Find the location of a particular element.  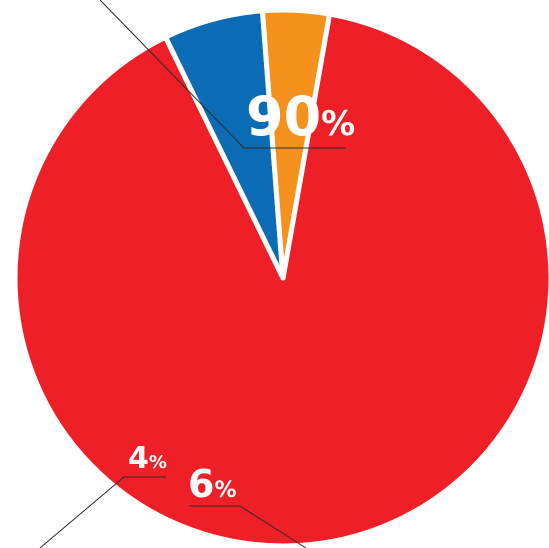

label-slice-4: 4% is located at coordinates (147, 458).